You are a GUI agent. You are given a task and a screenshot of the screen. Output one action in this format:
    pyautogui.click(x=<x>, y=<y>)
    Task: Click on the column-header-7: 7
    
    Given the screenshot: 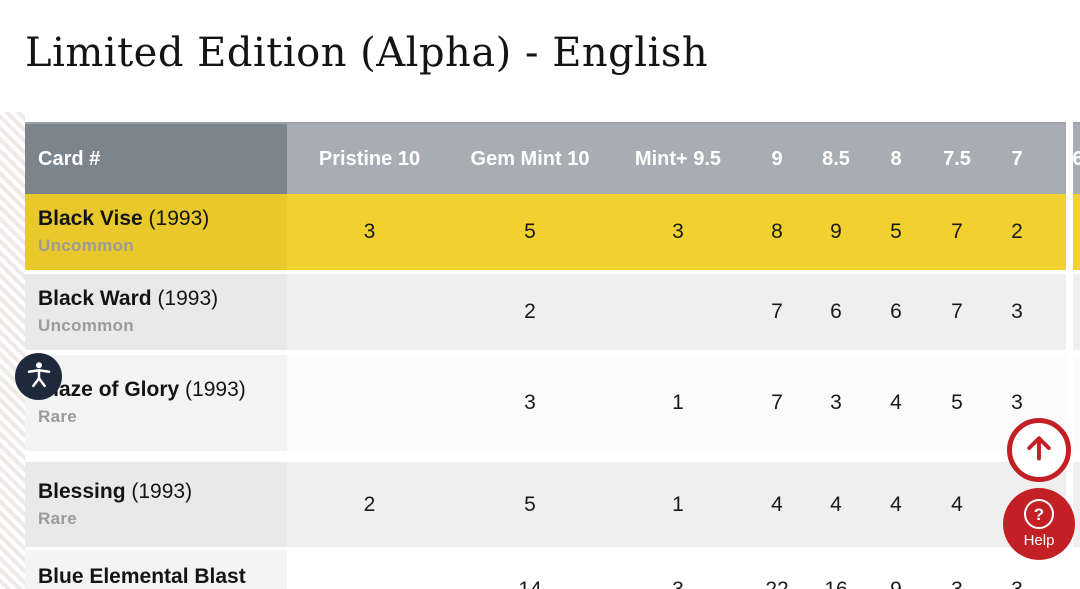 What is the action you would take?
    pyautogui.click(x=1017, y=159)
    